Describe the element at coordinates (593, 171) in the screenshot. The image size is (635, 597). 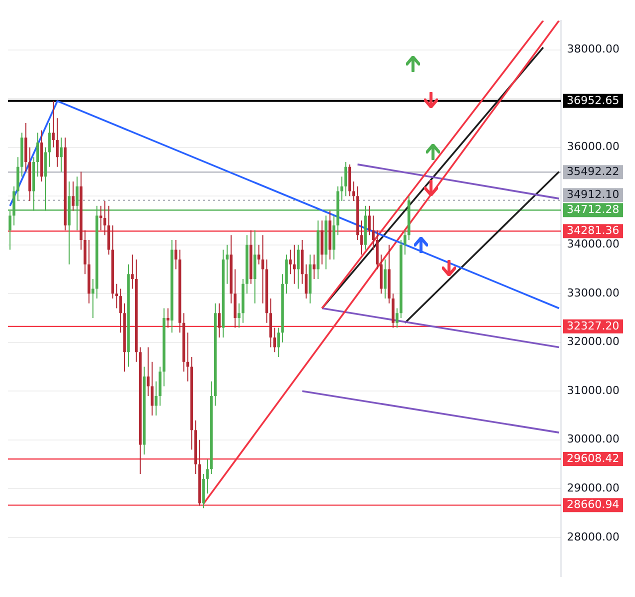
I see `ref-line-label: 35492.22` at that location.